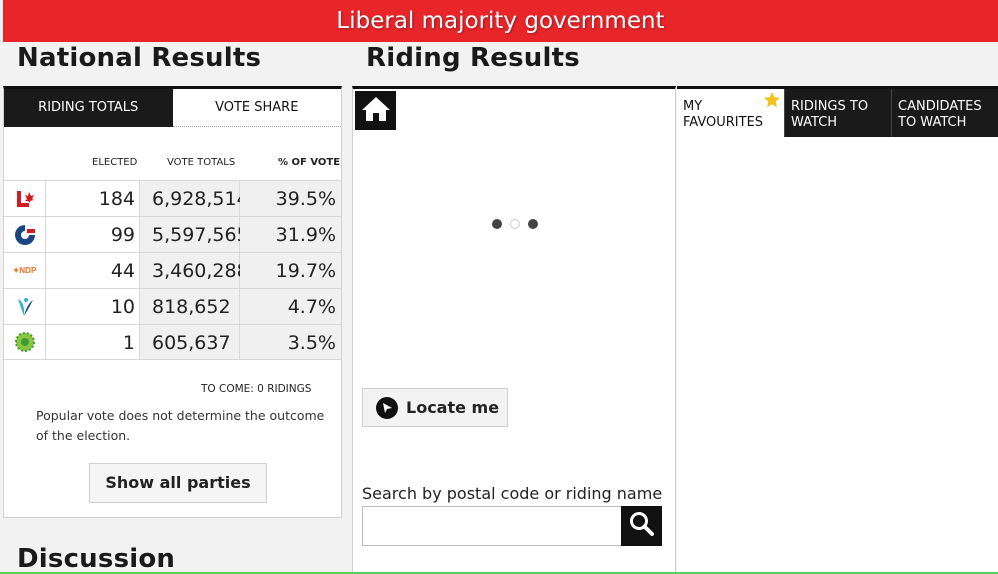 This screenshot has height=574, width=998. I want to click on tab-ridings-to-watch-label: RIDINGS TO WATCH, so click(830, 114).